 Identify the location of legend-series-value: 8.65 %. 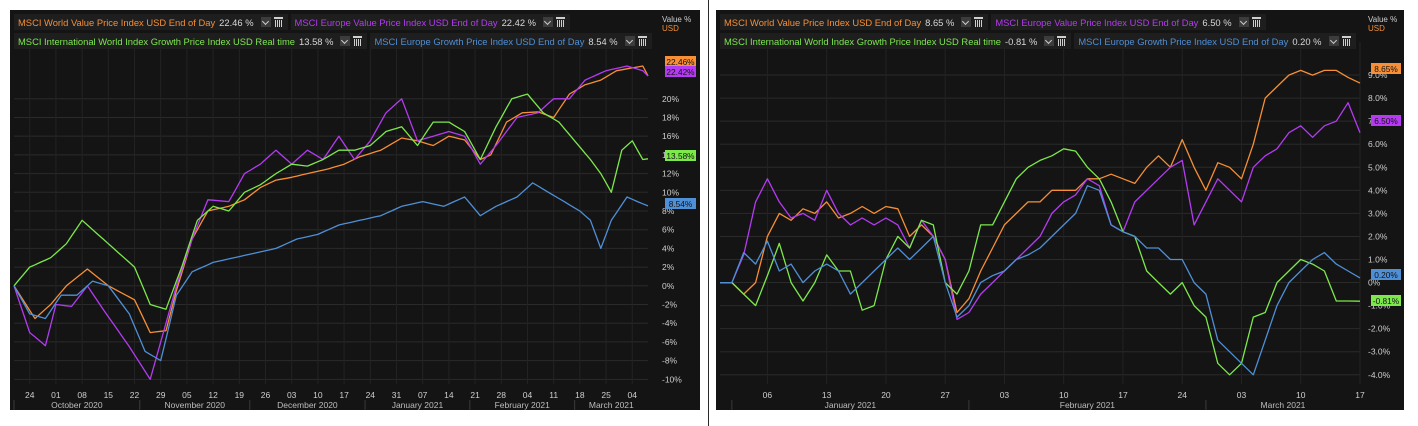
(940, 22).